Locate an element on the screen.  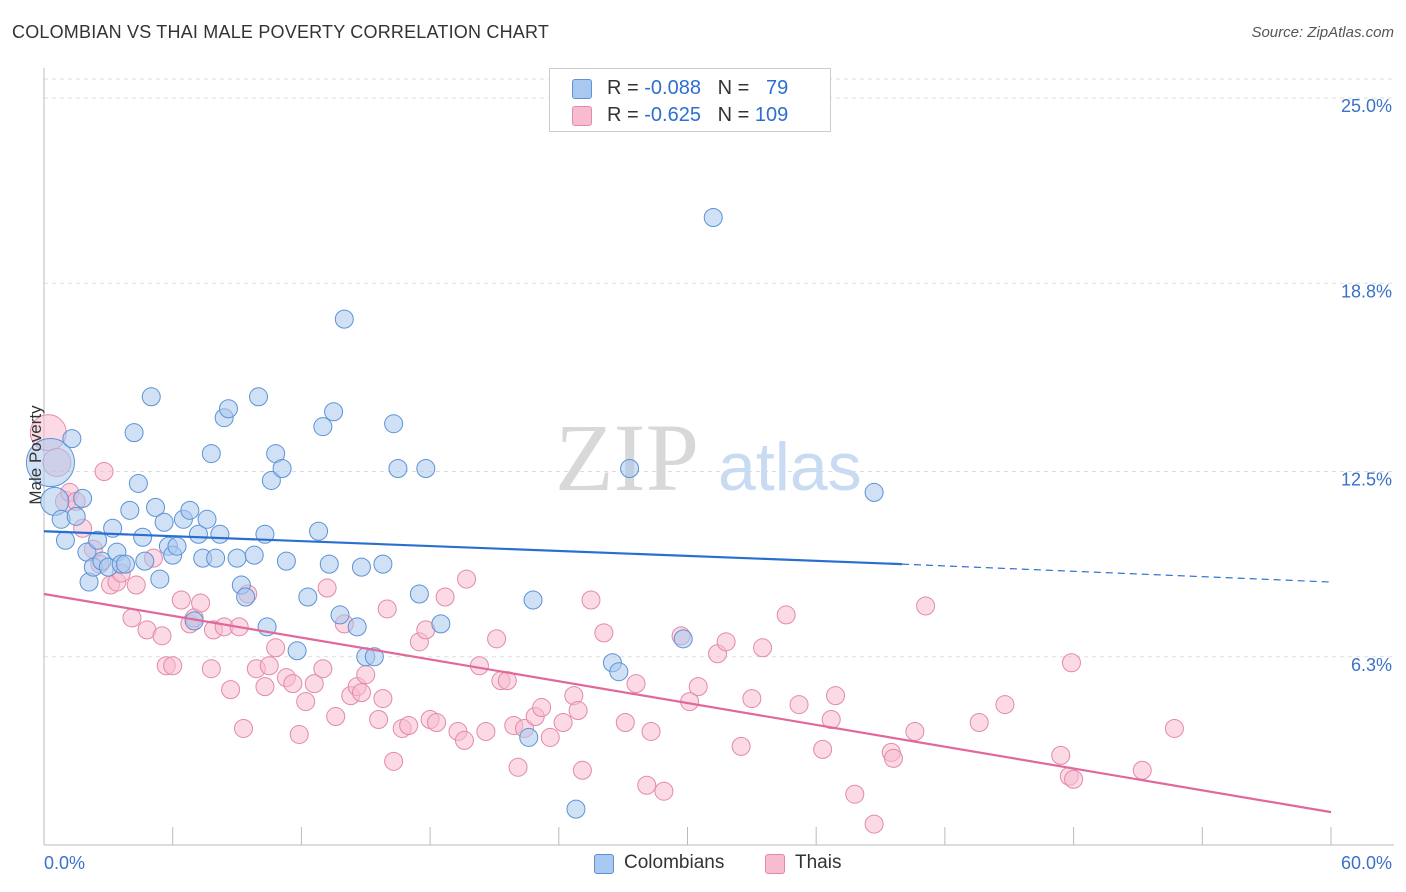
r-value: -0.088 is located at coordinates (672, 88).